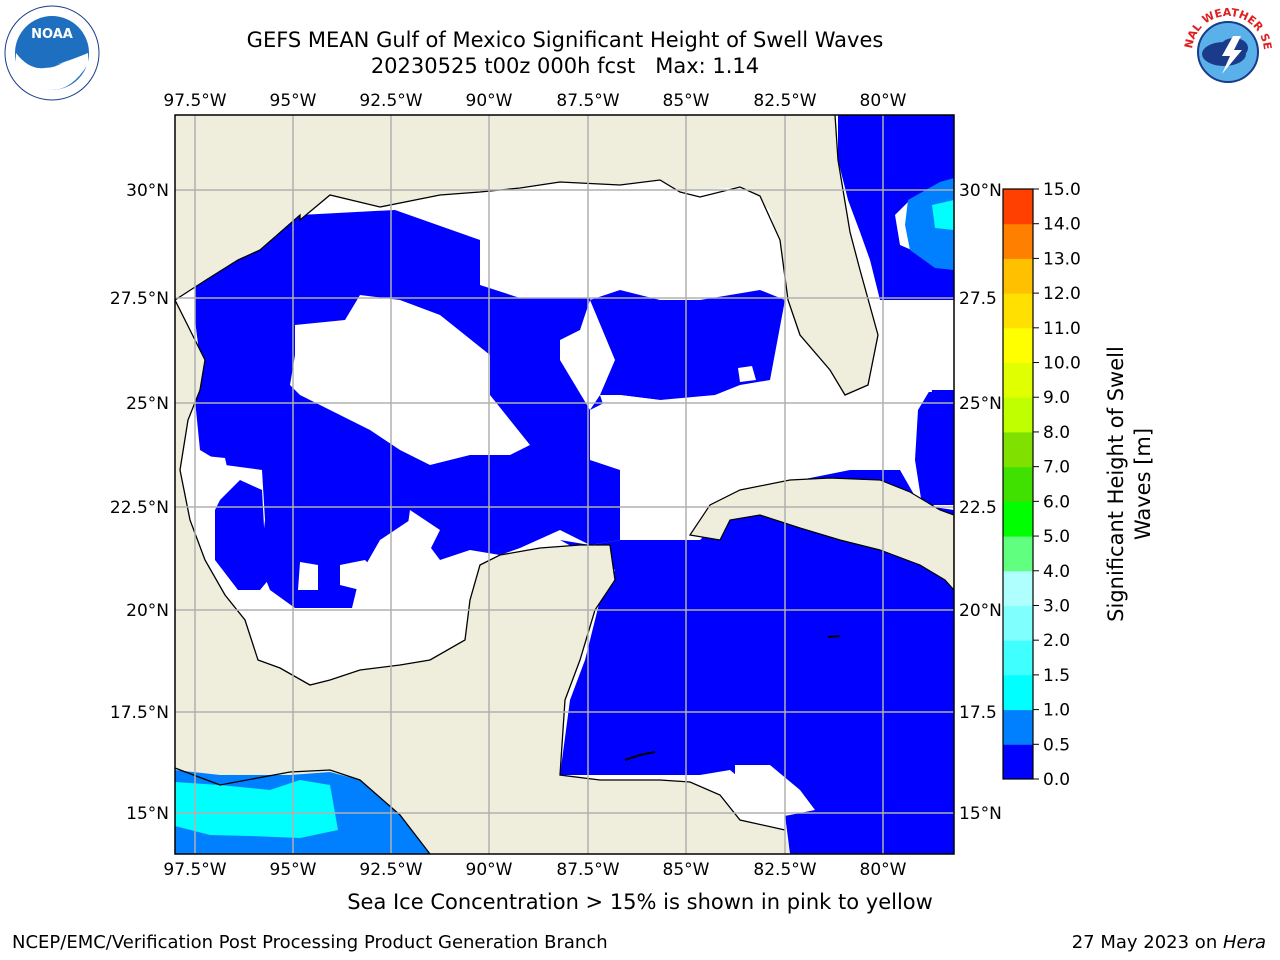 The height and width of the screenshot is (960, 1280). What do you see at coordinates (1056, 572) in the screenshot?
I see `colorbar-tick-label: 4.0` at bounding box center [1056, 572].